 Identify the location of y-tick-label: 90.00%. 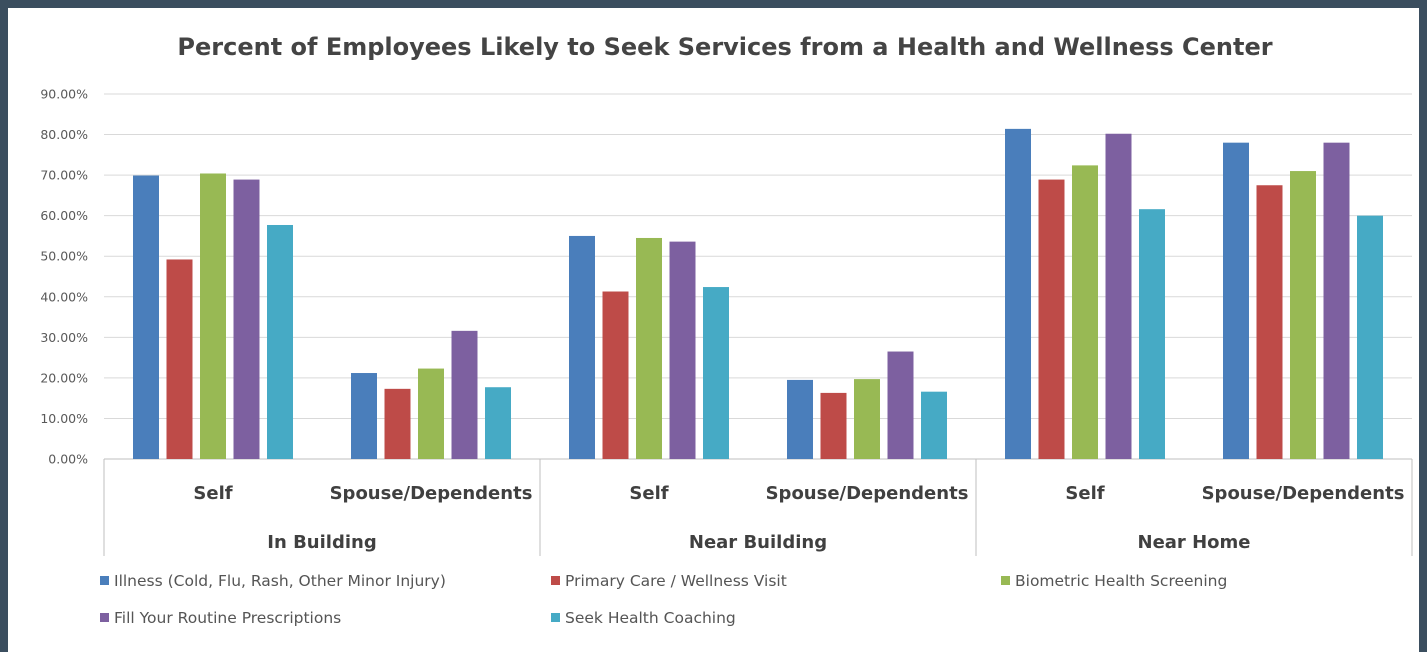
(64, 94).